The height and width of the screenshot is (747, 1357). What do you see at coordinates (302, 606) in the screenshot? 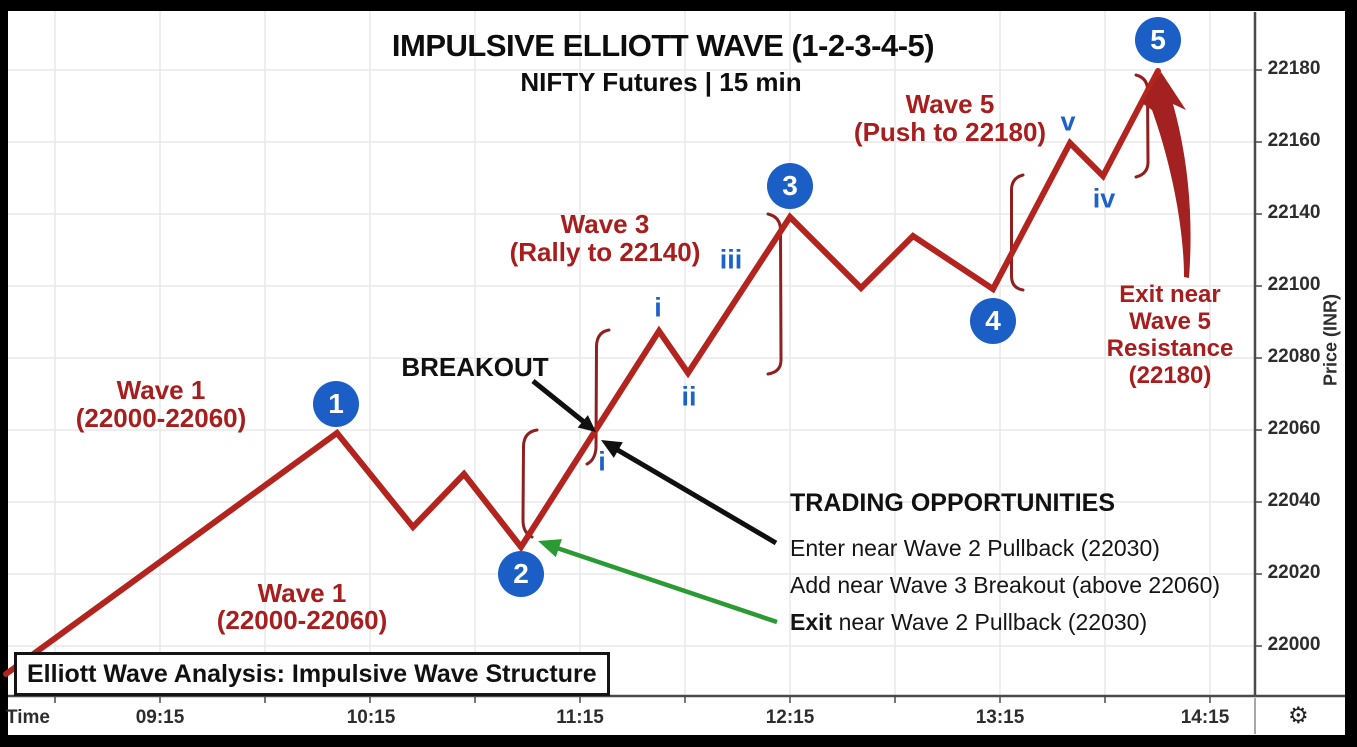
I see `wave1-bottom-annotation: Wave 1 (22000-22060)` at bounding box center [302, 606].